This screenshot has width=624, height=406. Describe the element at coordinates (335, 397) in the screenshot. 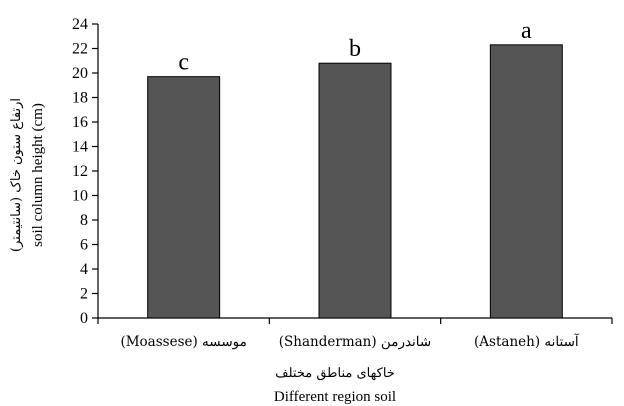

I see `x-axis-title: Different region soil` at that location.